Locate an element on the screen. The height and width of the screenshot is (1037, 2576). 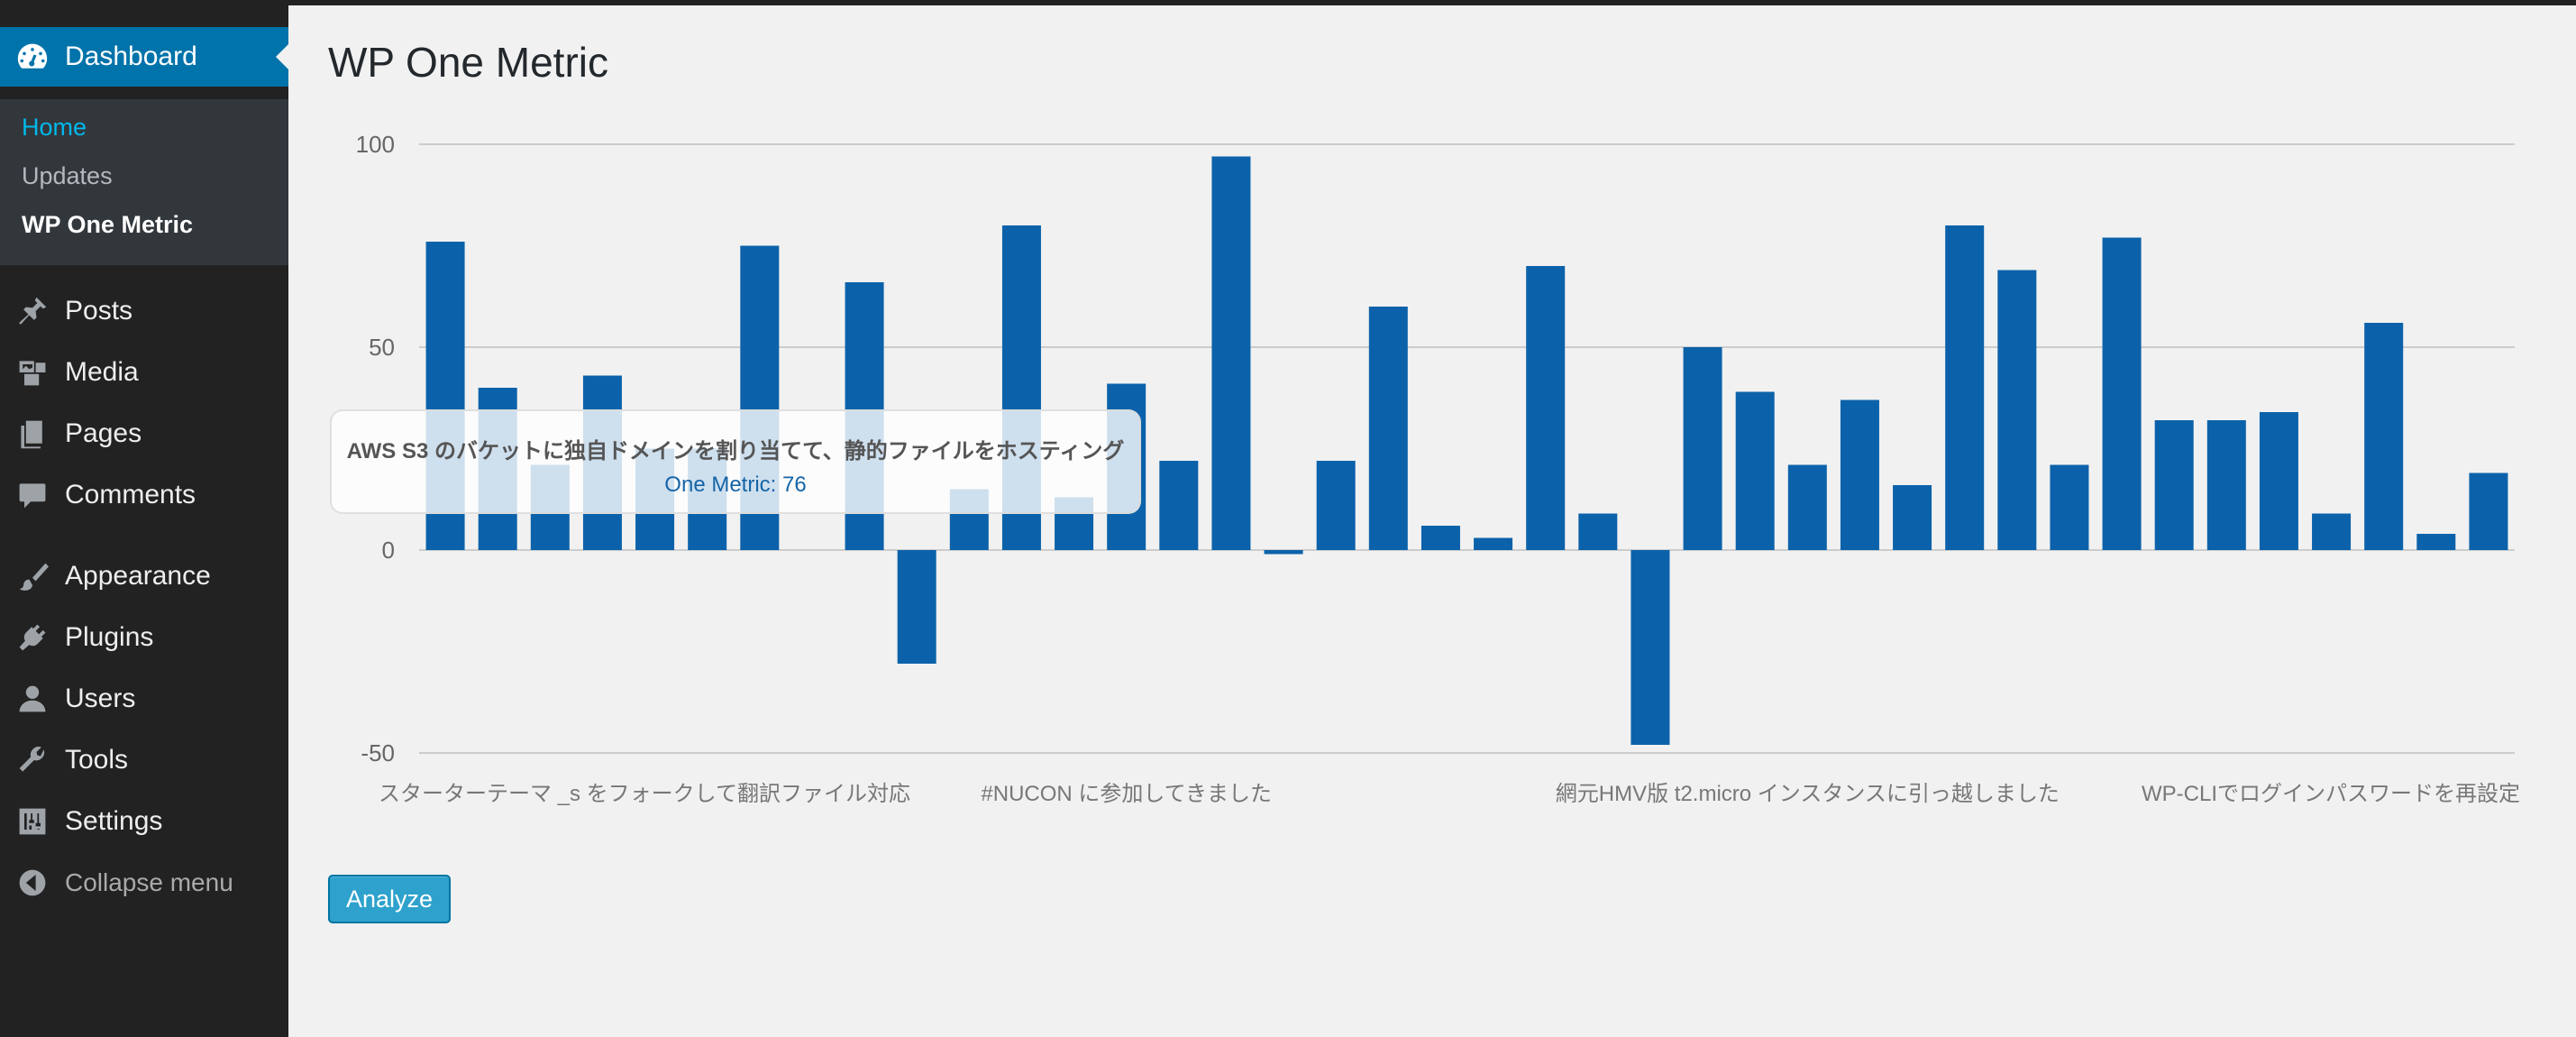
plug-icon is located at coordinates (32, 637).